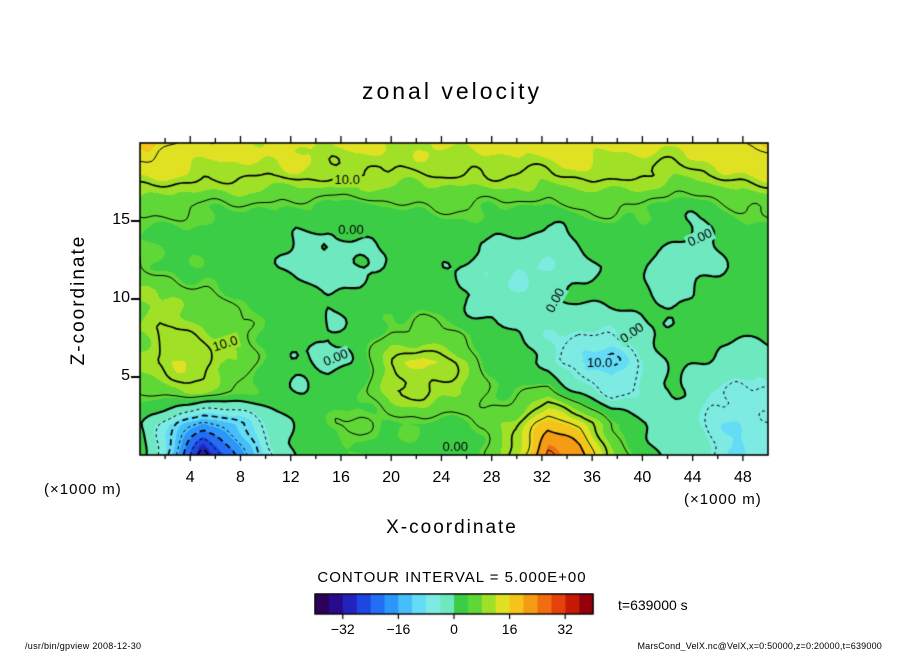 The width and height of the screenshot is (904, 654). What do you see at coordinates (398, 629) in the screenshot?
I see `colorbar-tick-label: −16` at bounding box center [398, 629].